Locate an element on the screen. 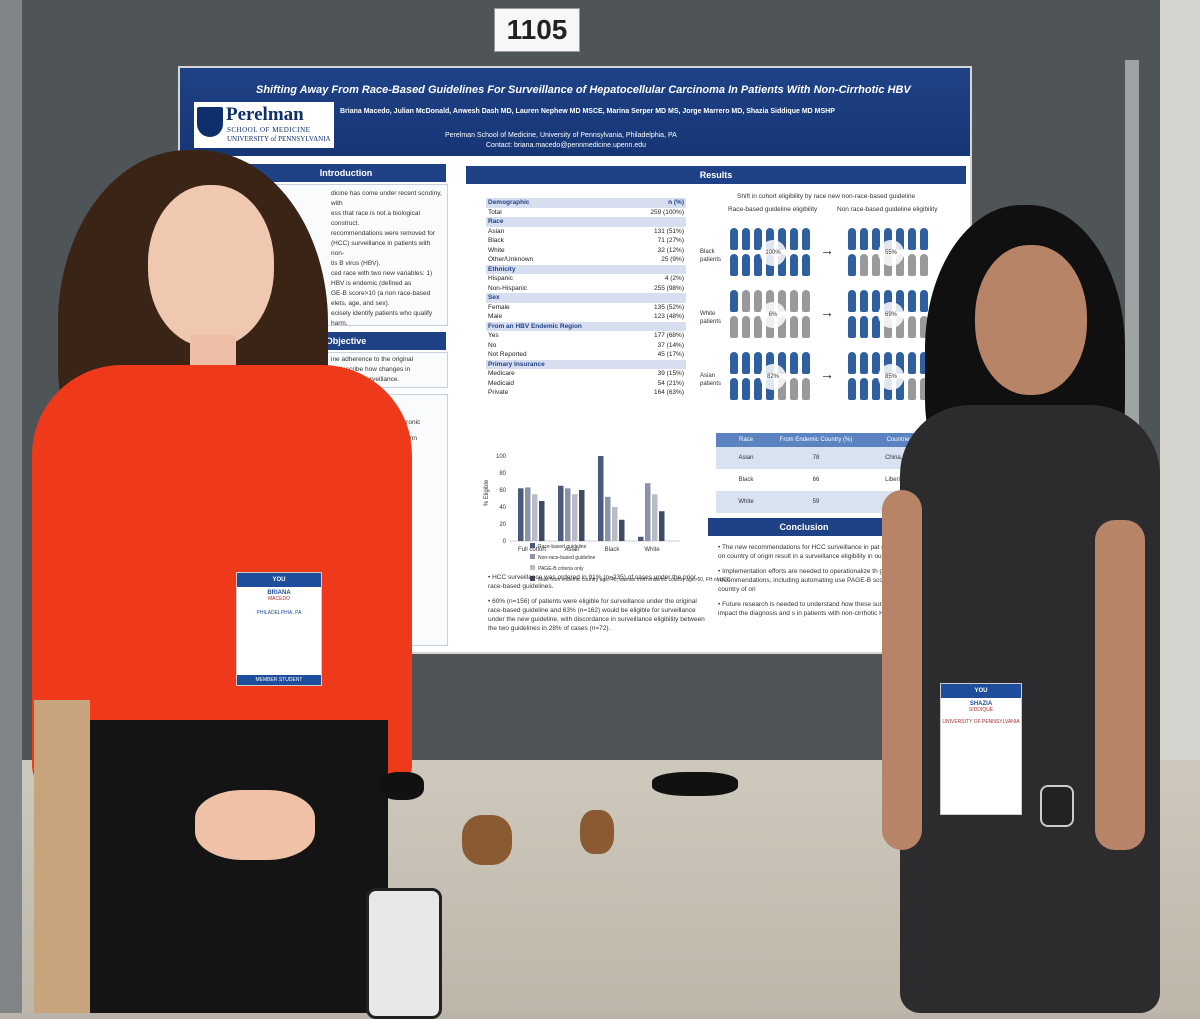 The image size is (1200, 1019). percentage-label: 69% is located at coordinates (891, 315).